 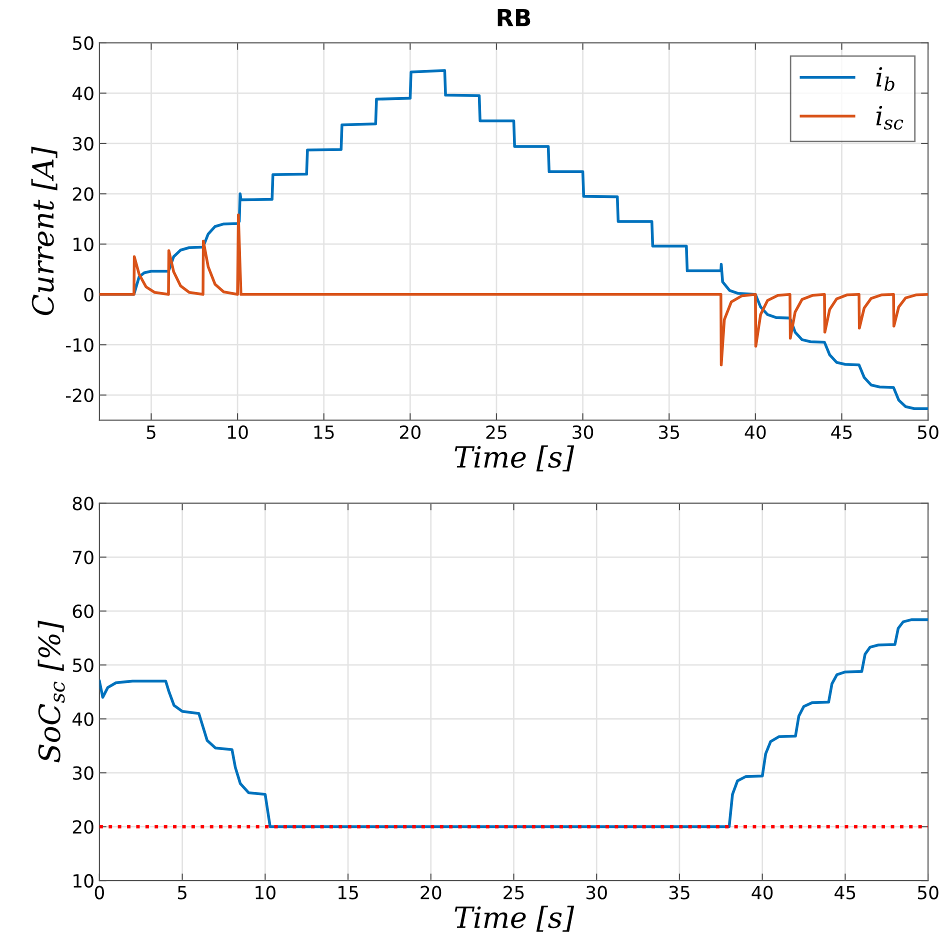 What do you see at coordinates (514, 17) in the screenshot?
I see `chart-title: RB` at bounding box center [514, 17].